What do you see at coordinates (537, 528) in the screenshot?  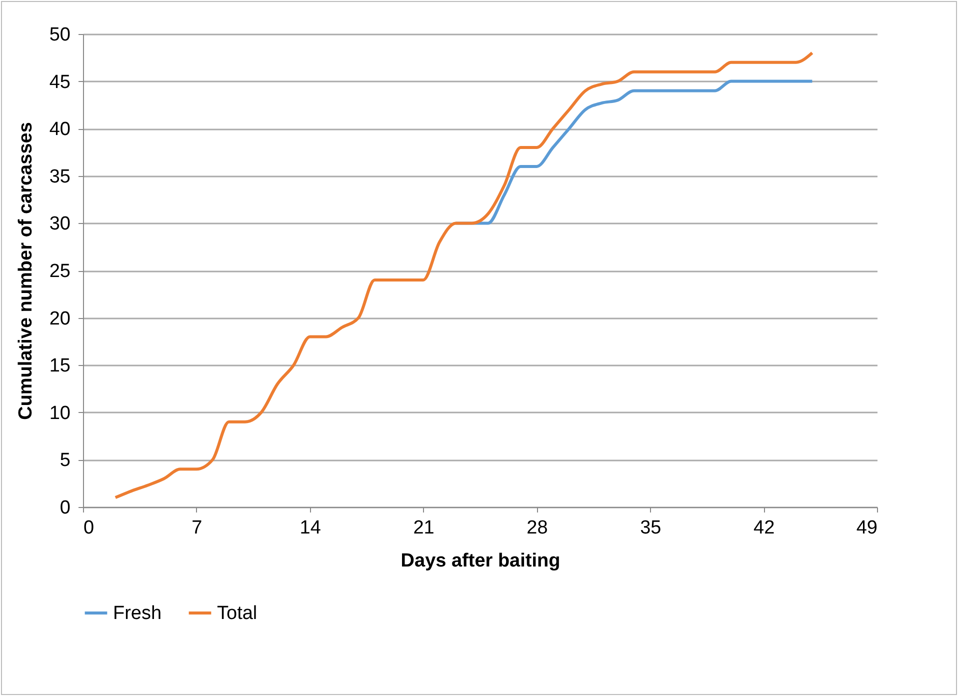 I see `x-tick-label: 28` at bounding box center [537, 528].